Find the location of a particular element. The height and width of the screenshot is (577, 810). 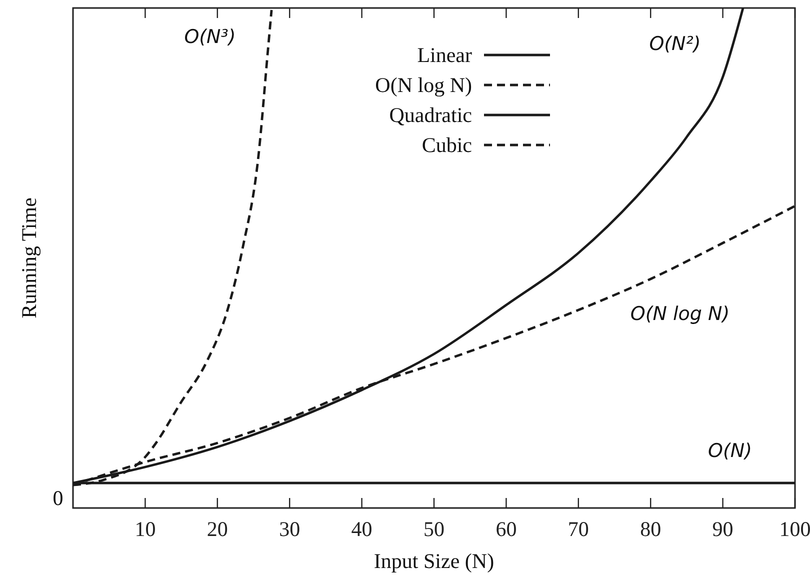

x-tick-label: 60 is located at coordinates (506, 529).